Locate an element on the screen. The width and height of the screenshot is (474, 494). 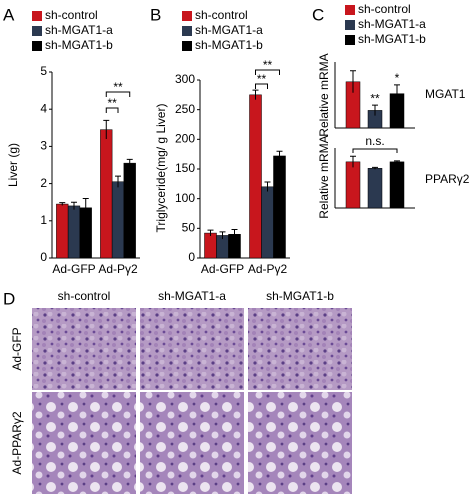
gene-label: PPARγ2 is located at coordinates (447, 179).